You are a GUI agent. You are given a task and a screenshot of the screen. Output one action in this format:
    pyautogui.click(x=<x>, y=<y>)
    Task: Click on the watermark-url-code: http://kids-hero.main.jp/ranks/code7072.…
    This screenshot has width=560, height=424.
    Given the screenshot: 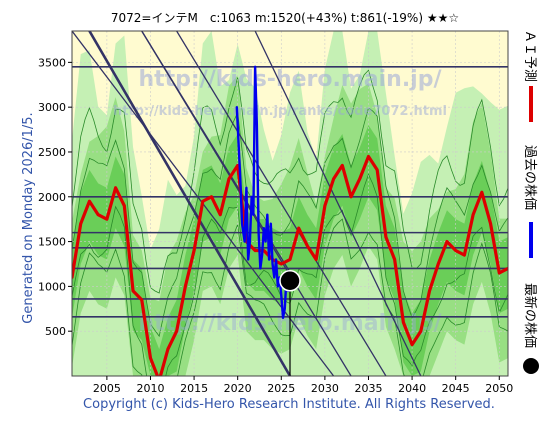 What is the action you would take?
    pyautogui.click(x=280, y=111)
    